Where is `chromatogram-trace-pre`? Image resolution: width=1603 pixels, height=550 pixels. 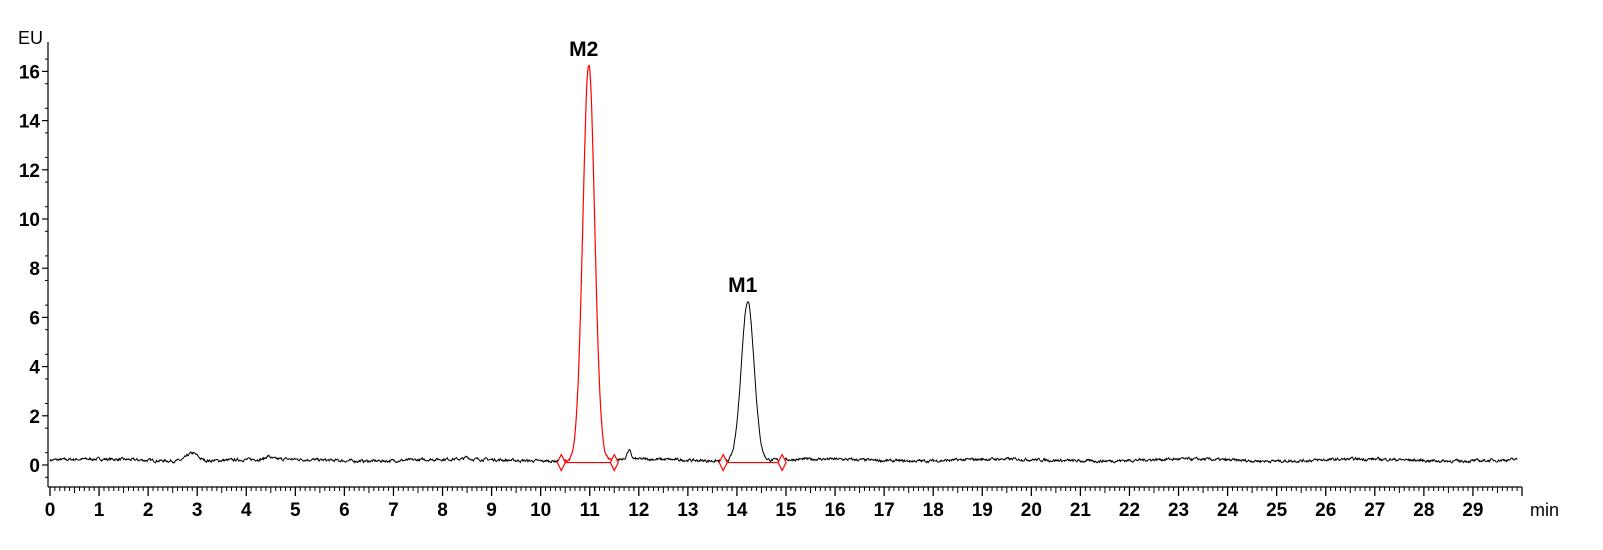
chromatogram-trace-pre is located at coordinates (307, 457).